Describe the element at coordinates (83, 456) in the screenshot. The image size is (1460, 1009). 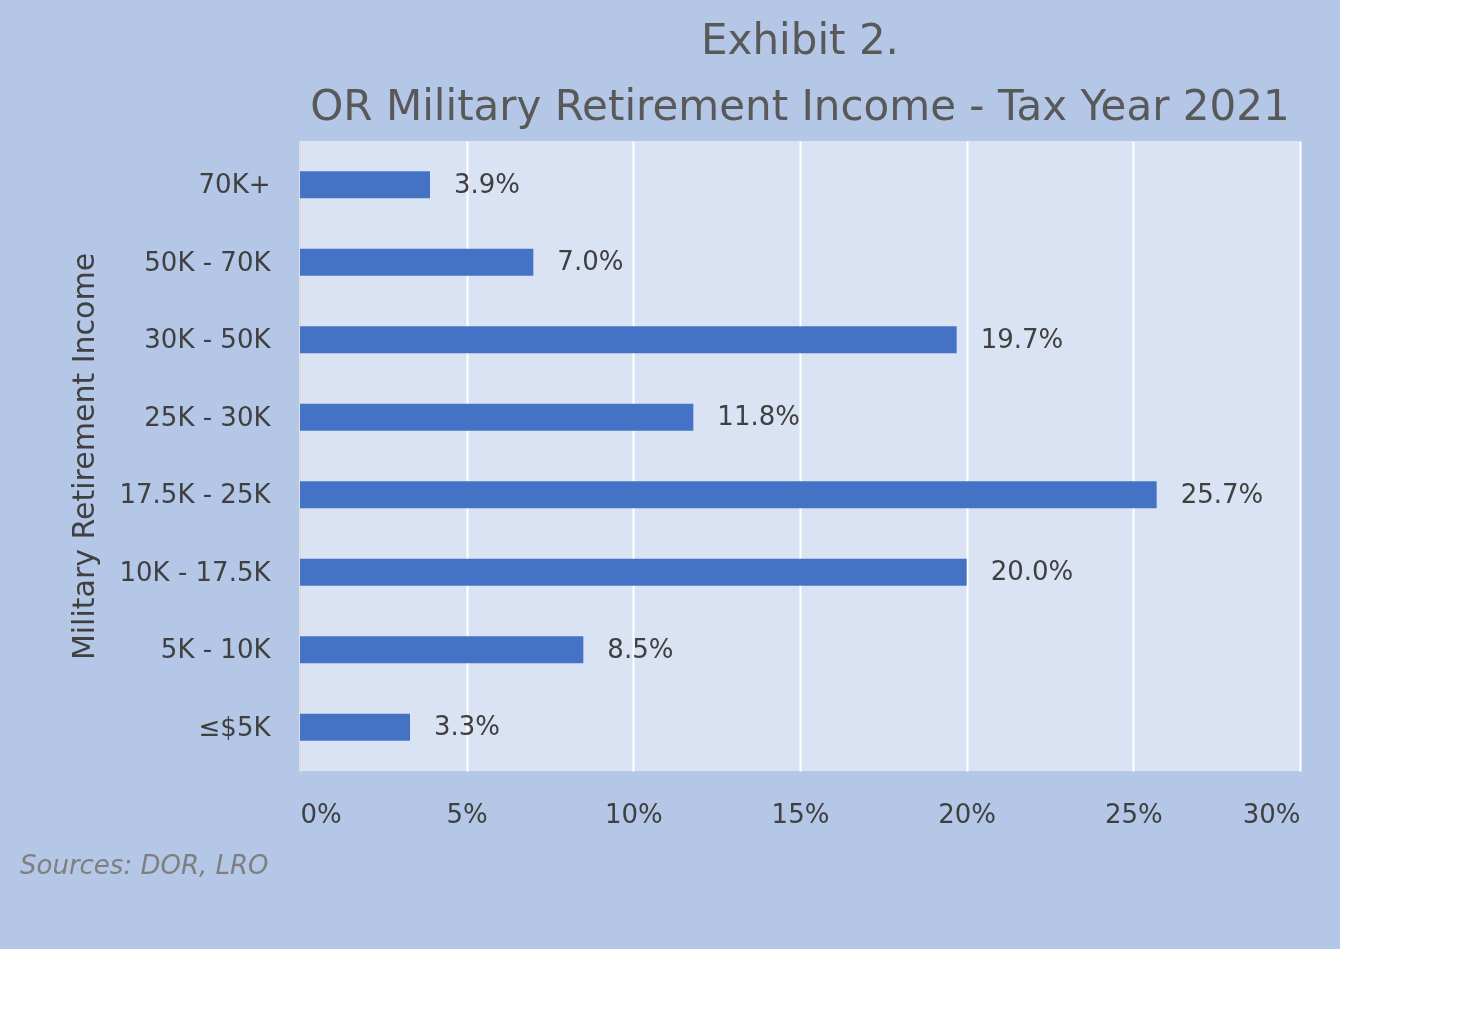
I see `y-axis-title: Military Retirement Income` at that location.